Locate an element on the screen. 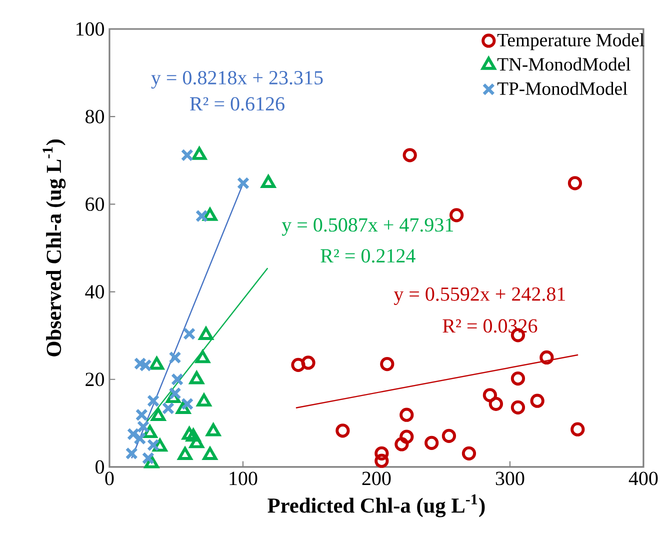  x-tick-label: 300 is located at coordinates (510, 479).